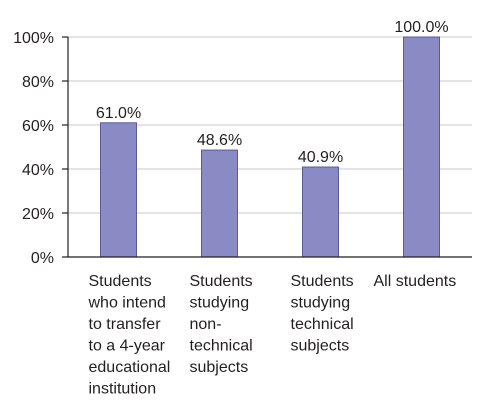  I want to click on x-category-label-line: All students, so click(415, 281).